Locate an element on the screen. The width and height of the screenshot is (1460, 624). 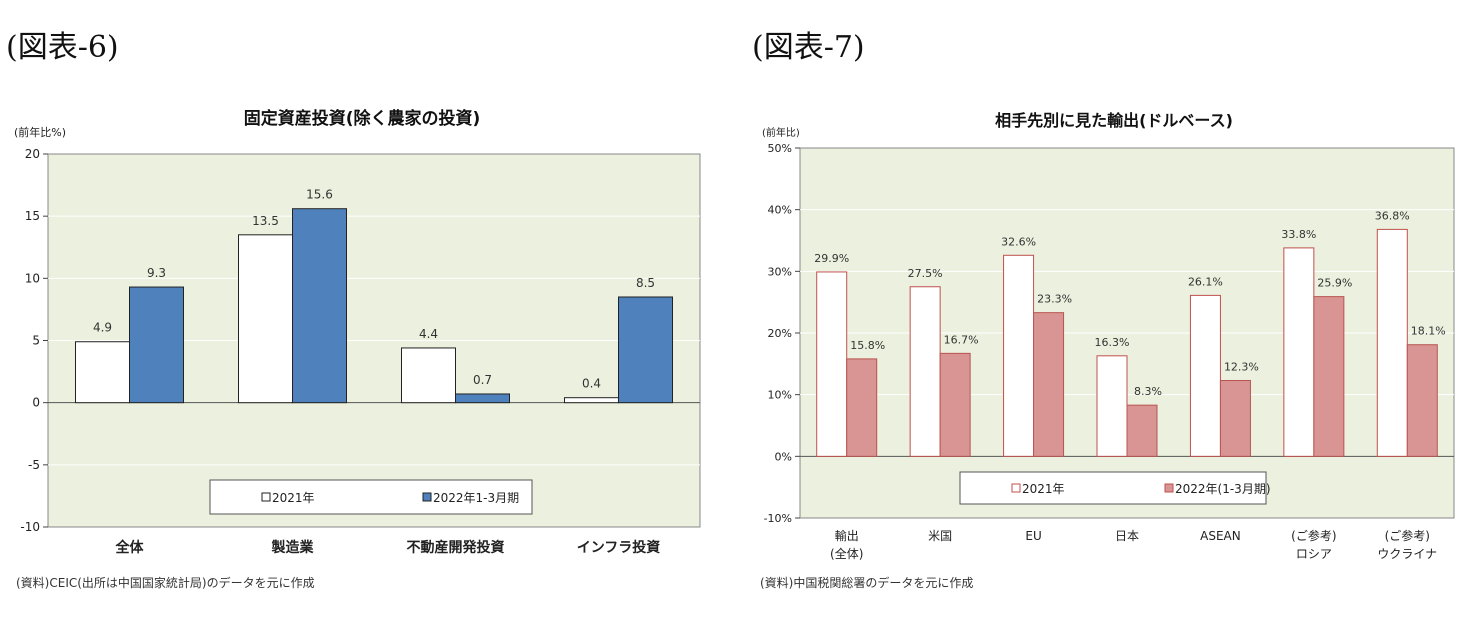
data-label: 4.4 is located at coordinates (428, 334).